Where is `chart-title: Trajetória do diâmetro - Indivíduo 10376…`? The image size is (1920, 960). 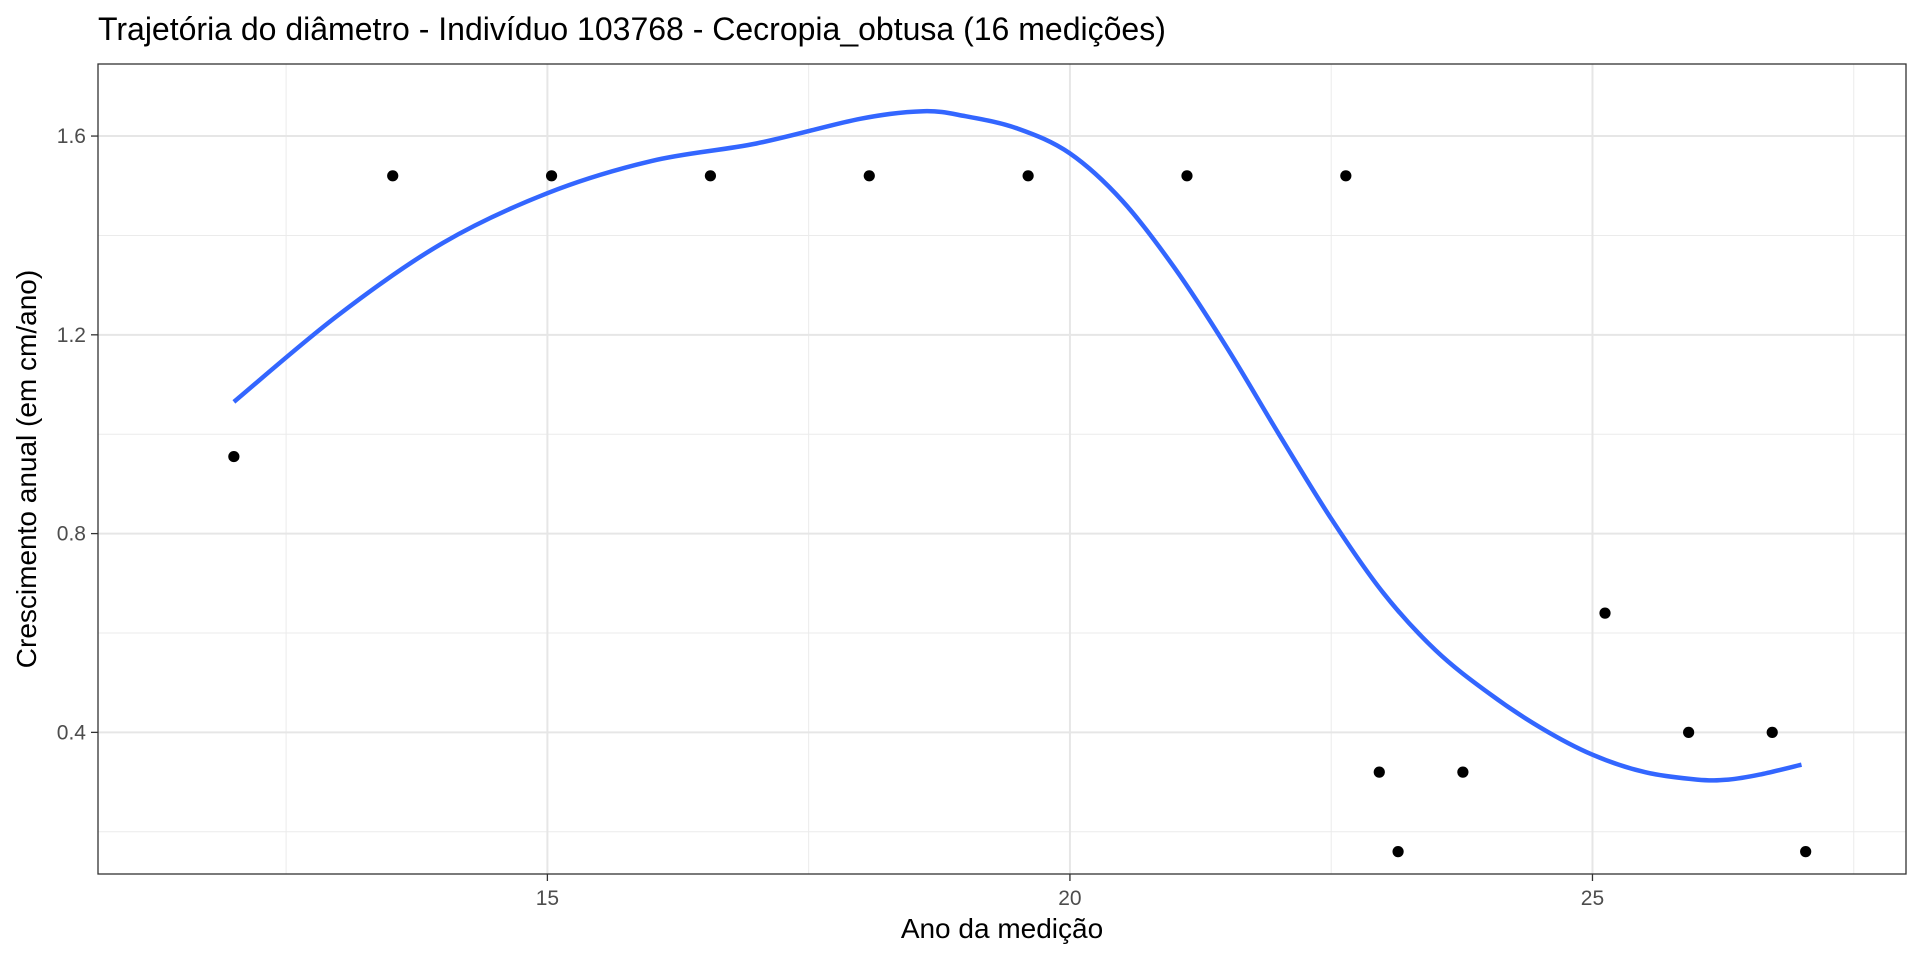 chart-title: Trajetória do diâmetro - Indivíduo 10376… is located at coordinates (632, 29).